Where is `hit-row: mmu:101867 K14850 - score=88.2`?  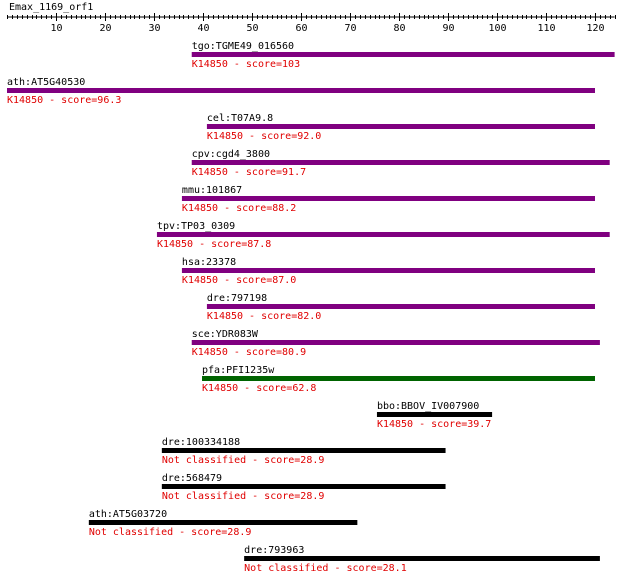 hit-row: mmu:101867 K14850 - score=88.2 is located at coordinates (388, 199).